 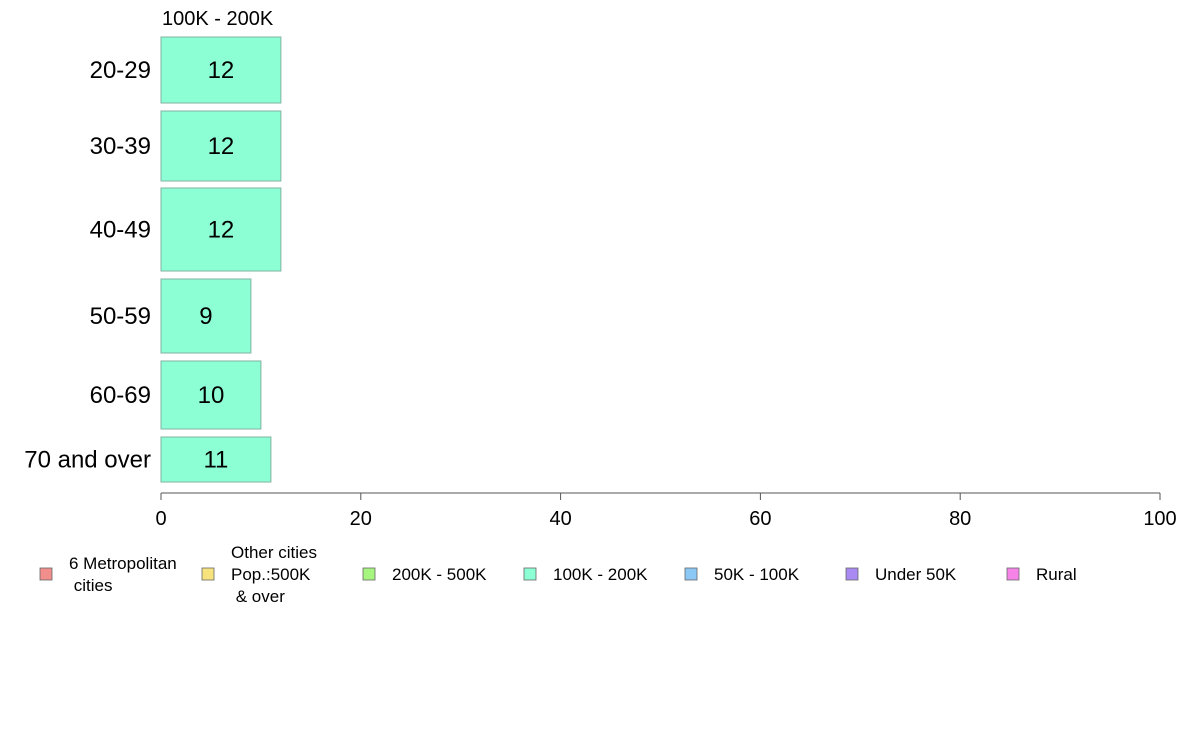 What do you see at coordinates (160, 519) in the screenshot?
I see `x-tick-label: 0` at bounding box center [160, 519].